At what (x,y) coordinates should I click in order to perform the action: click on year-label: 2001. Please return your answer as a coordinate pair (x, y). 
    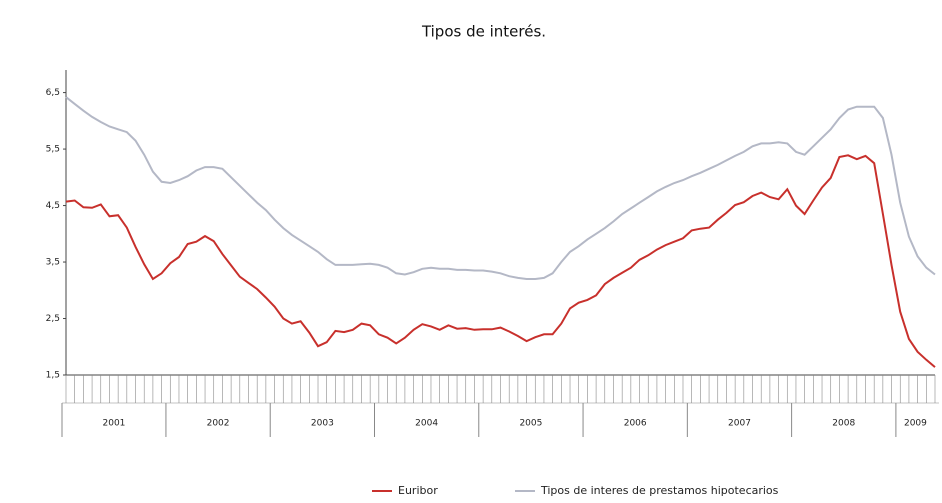
    Looking at the image, I should click on (114, 424).